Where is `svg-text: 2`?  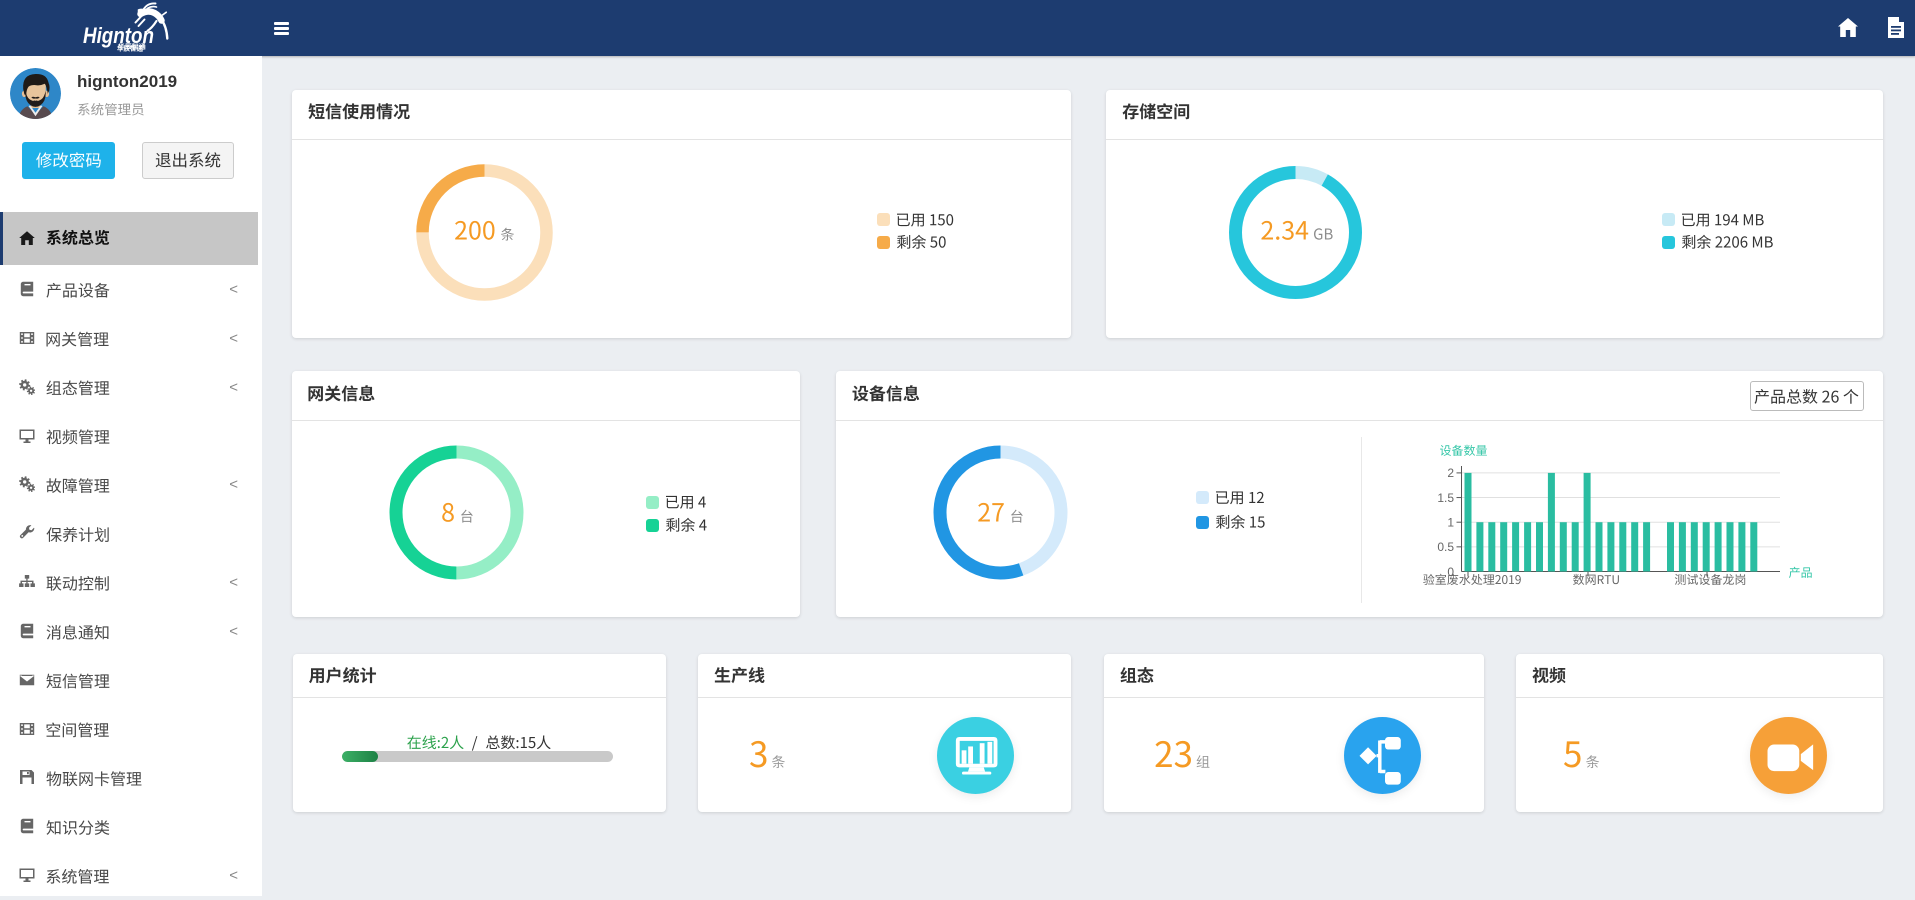 svg-text: 2 is located at coordinates (1450, 473).